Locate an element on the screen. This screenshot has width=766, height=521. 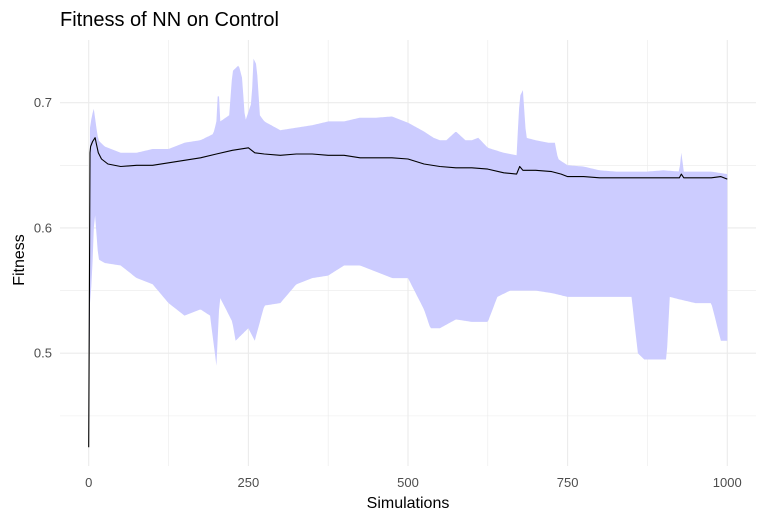
x-tick-label: 1000 is located at coordinates (727, 482).